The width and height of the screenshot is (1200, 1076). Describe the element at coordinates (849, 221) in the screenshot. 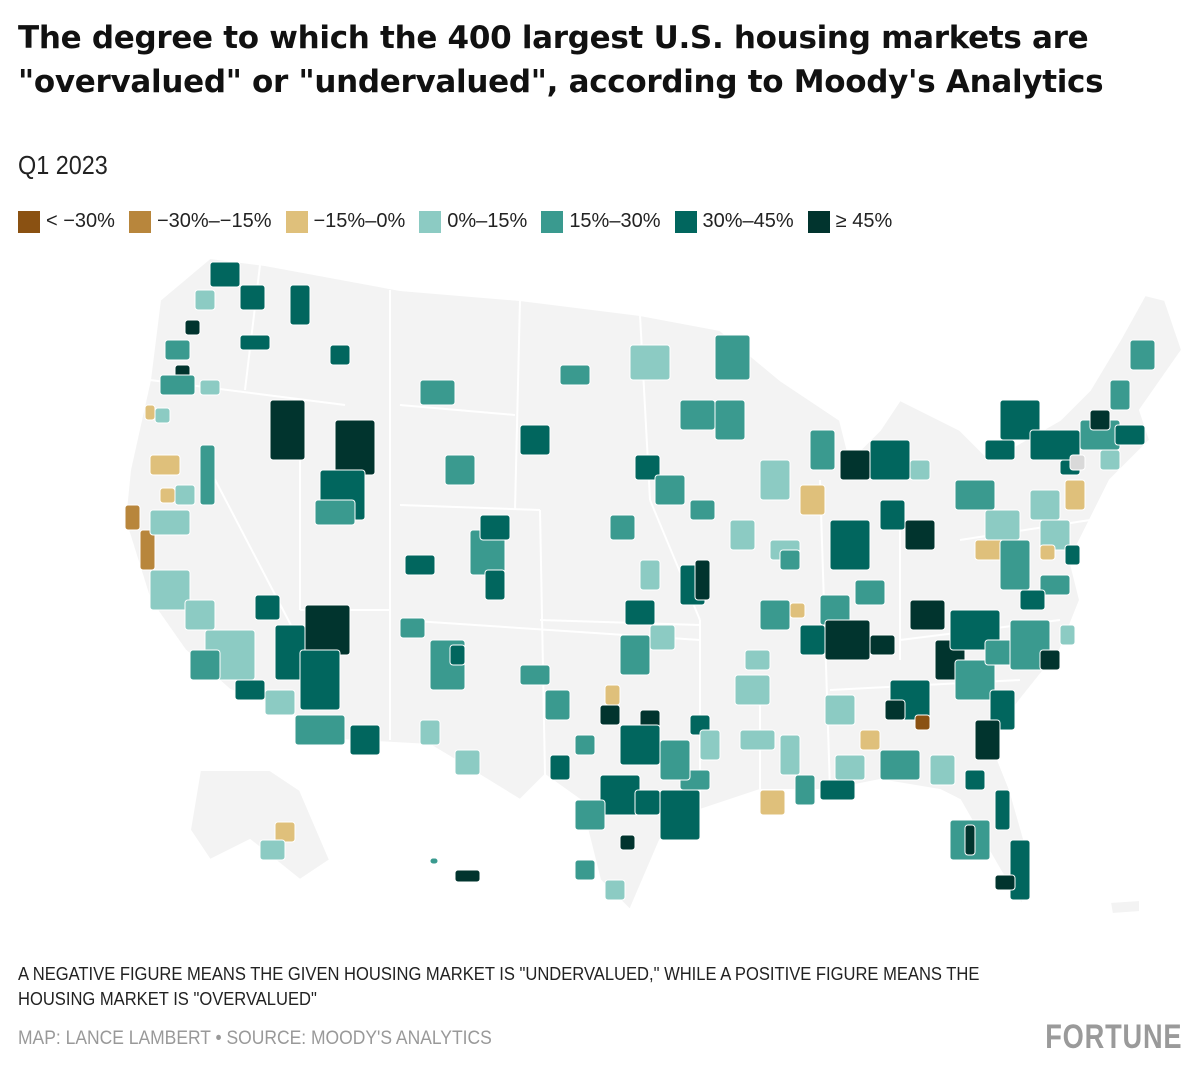

I see `legend-item: ≥ 45%` at that location.